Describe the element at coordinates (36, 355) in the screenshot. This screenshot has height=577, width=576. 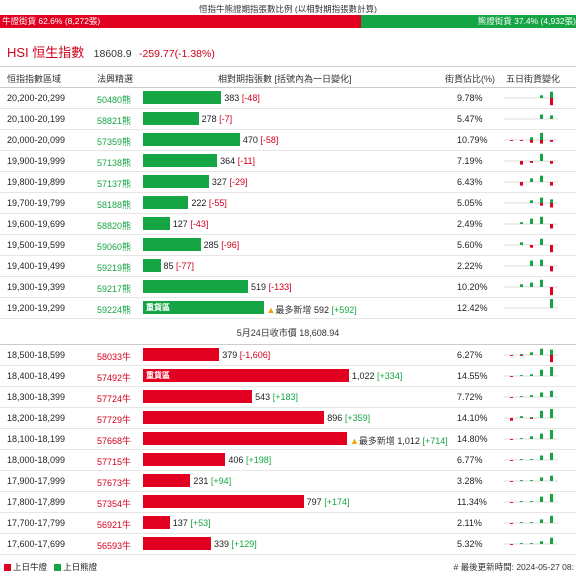
I see `index-range: 18,500-18,599` at that location.